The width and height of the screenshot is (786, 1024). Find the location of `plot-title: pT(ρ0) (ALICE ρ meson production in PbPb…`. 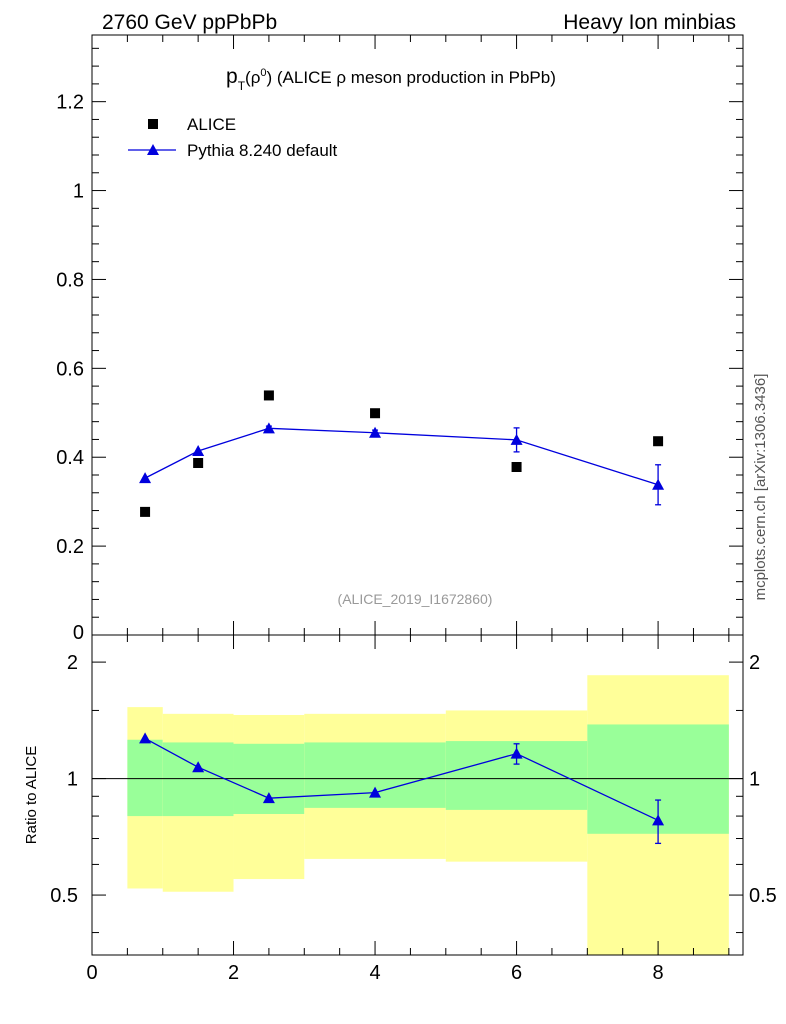

plot-title: pT(ρ0) (ALICE ρ meson production in PbPb… is located at coordinates (391, 79).